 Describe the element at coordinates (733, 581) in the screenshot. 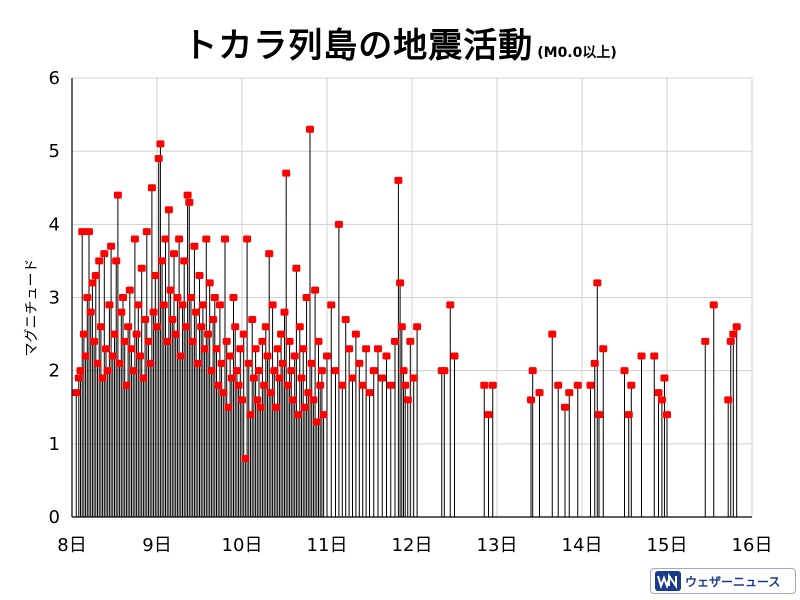

I see `brand-name: ウェザーニュース` at that location.